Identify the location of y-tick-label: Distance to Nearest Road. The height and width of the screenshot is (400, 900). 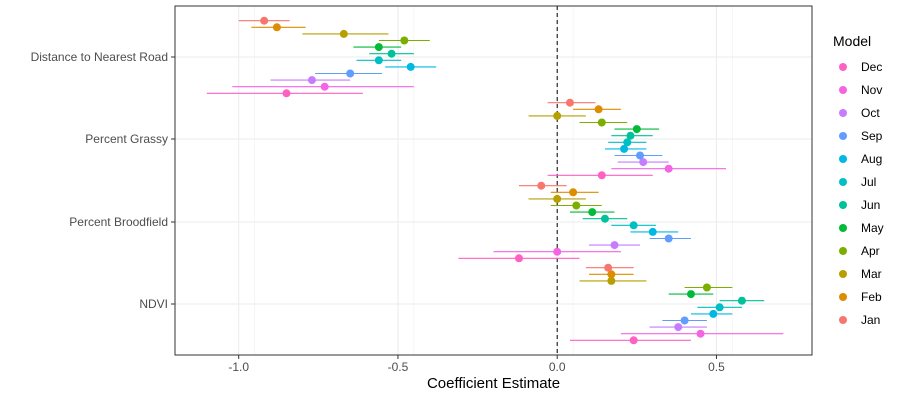
(99, 57).